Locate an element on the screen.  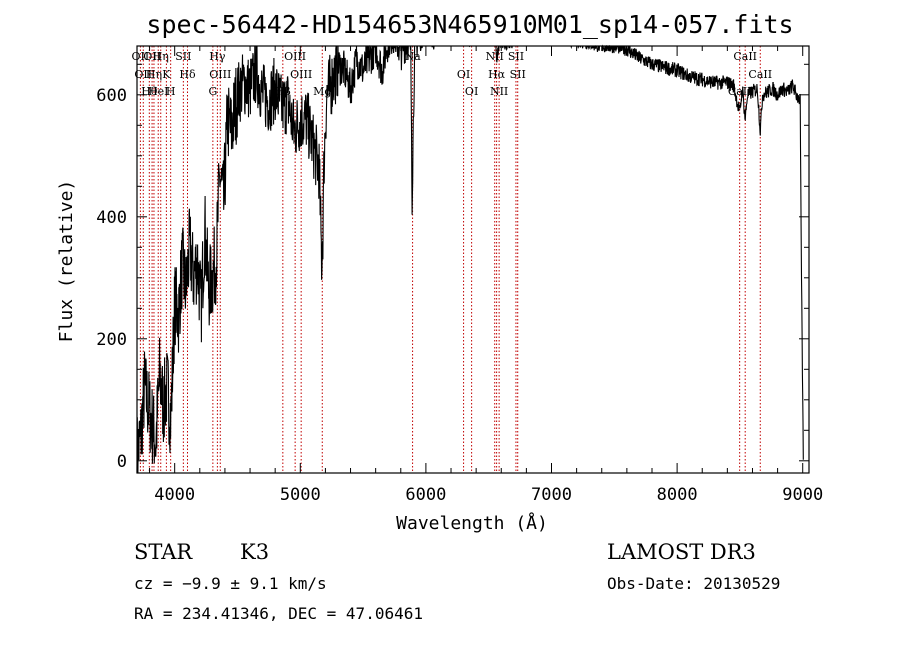
x-tick-label: 5000 is located at coordinates (300, 495).